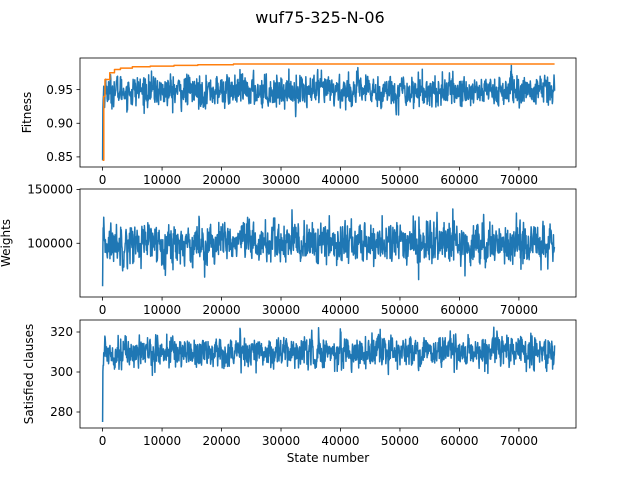 The image size is (640, 480). Describe the element at coordinates (61, 412) in the screenshot. I see `y-tick-label: 280` at that location.